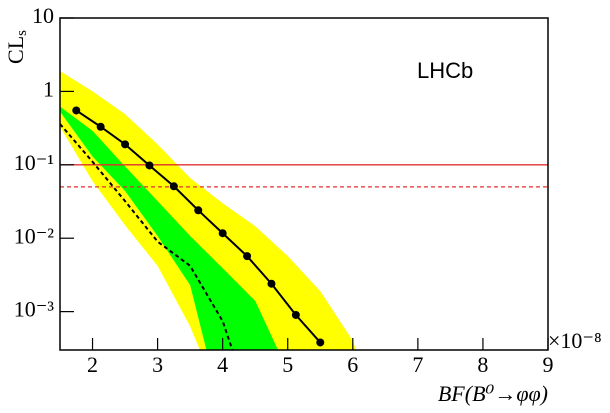 The image size is (610, 413). Describe the element at coordinates (575, 340) in the screenshot. I see `x-multiplier: ×10⁻⁸` at that location.